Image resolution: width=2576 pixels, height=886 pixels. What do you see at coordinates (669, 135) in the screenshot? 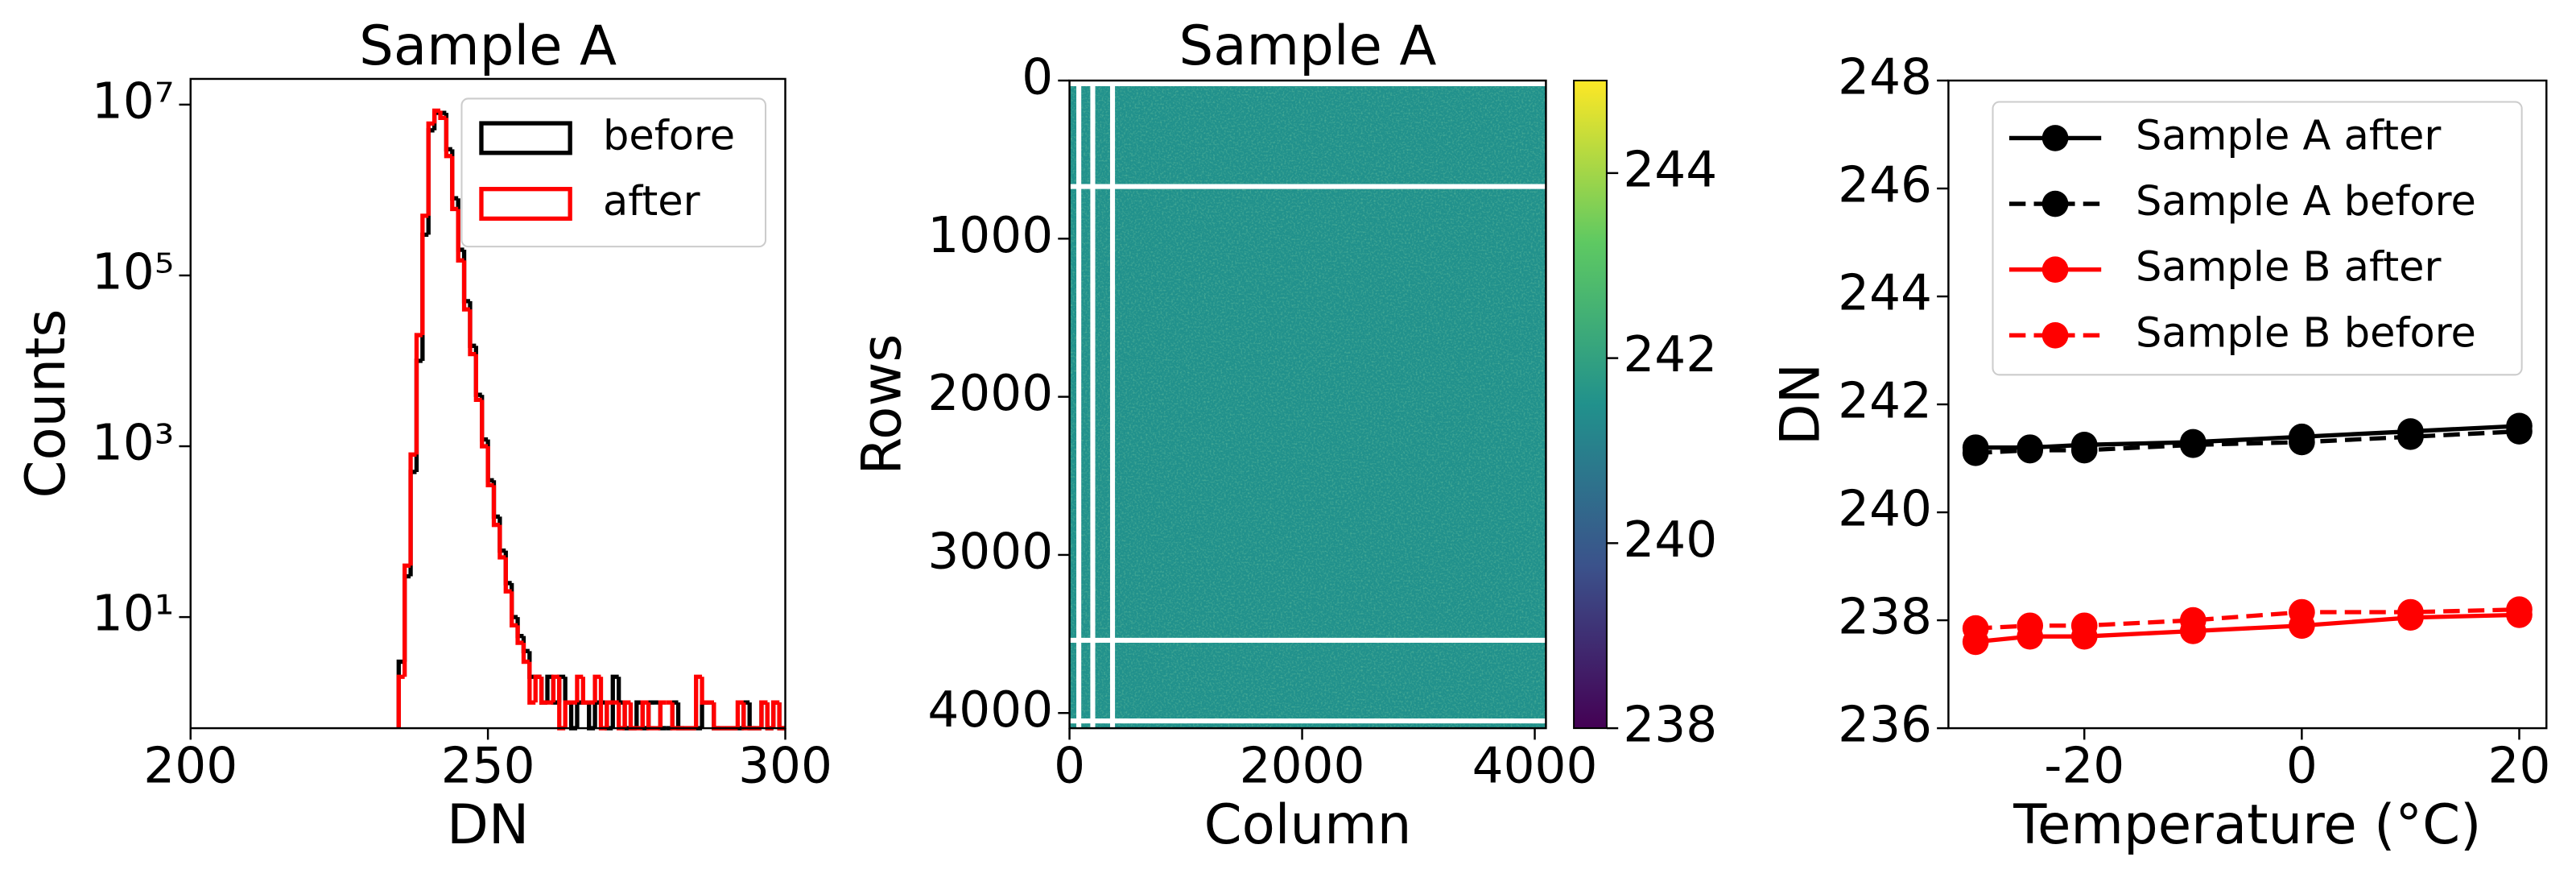
I see `legend-label: before` at bounding box center [669, 135].